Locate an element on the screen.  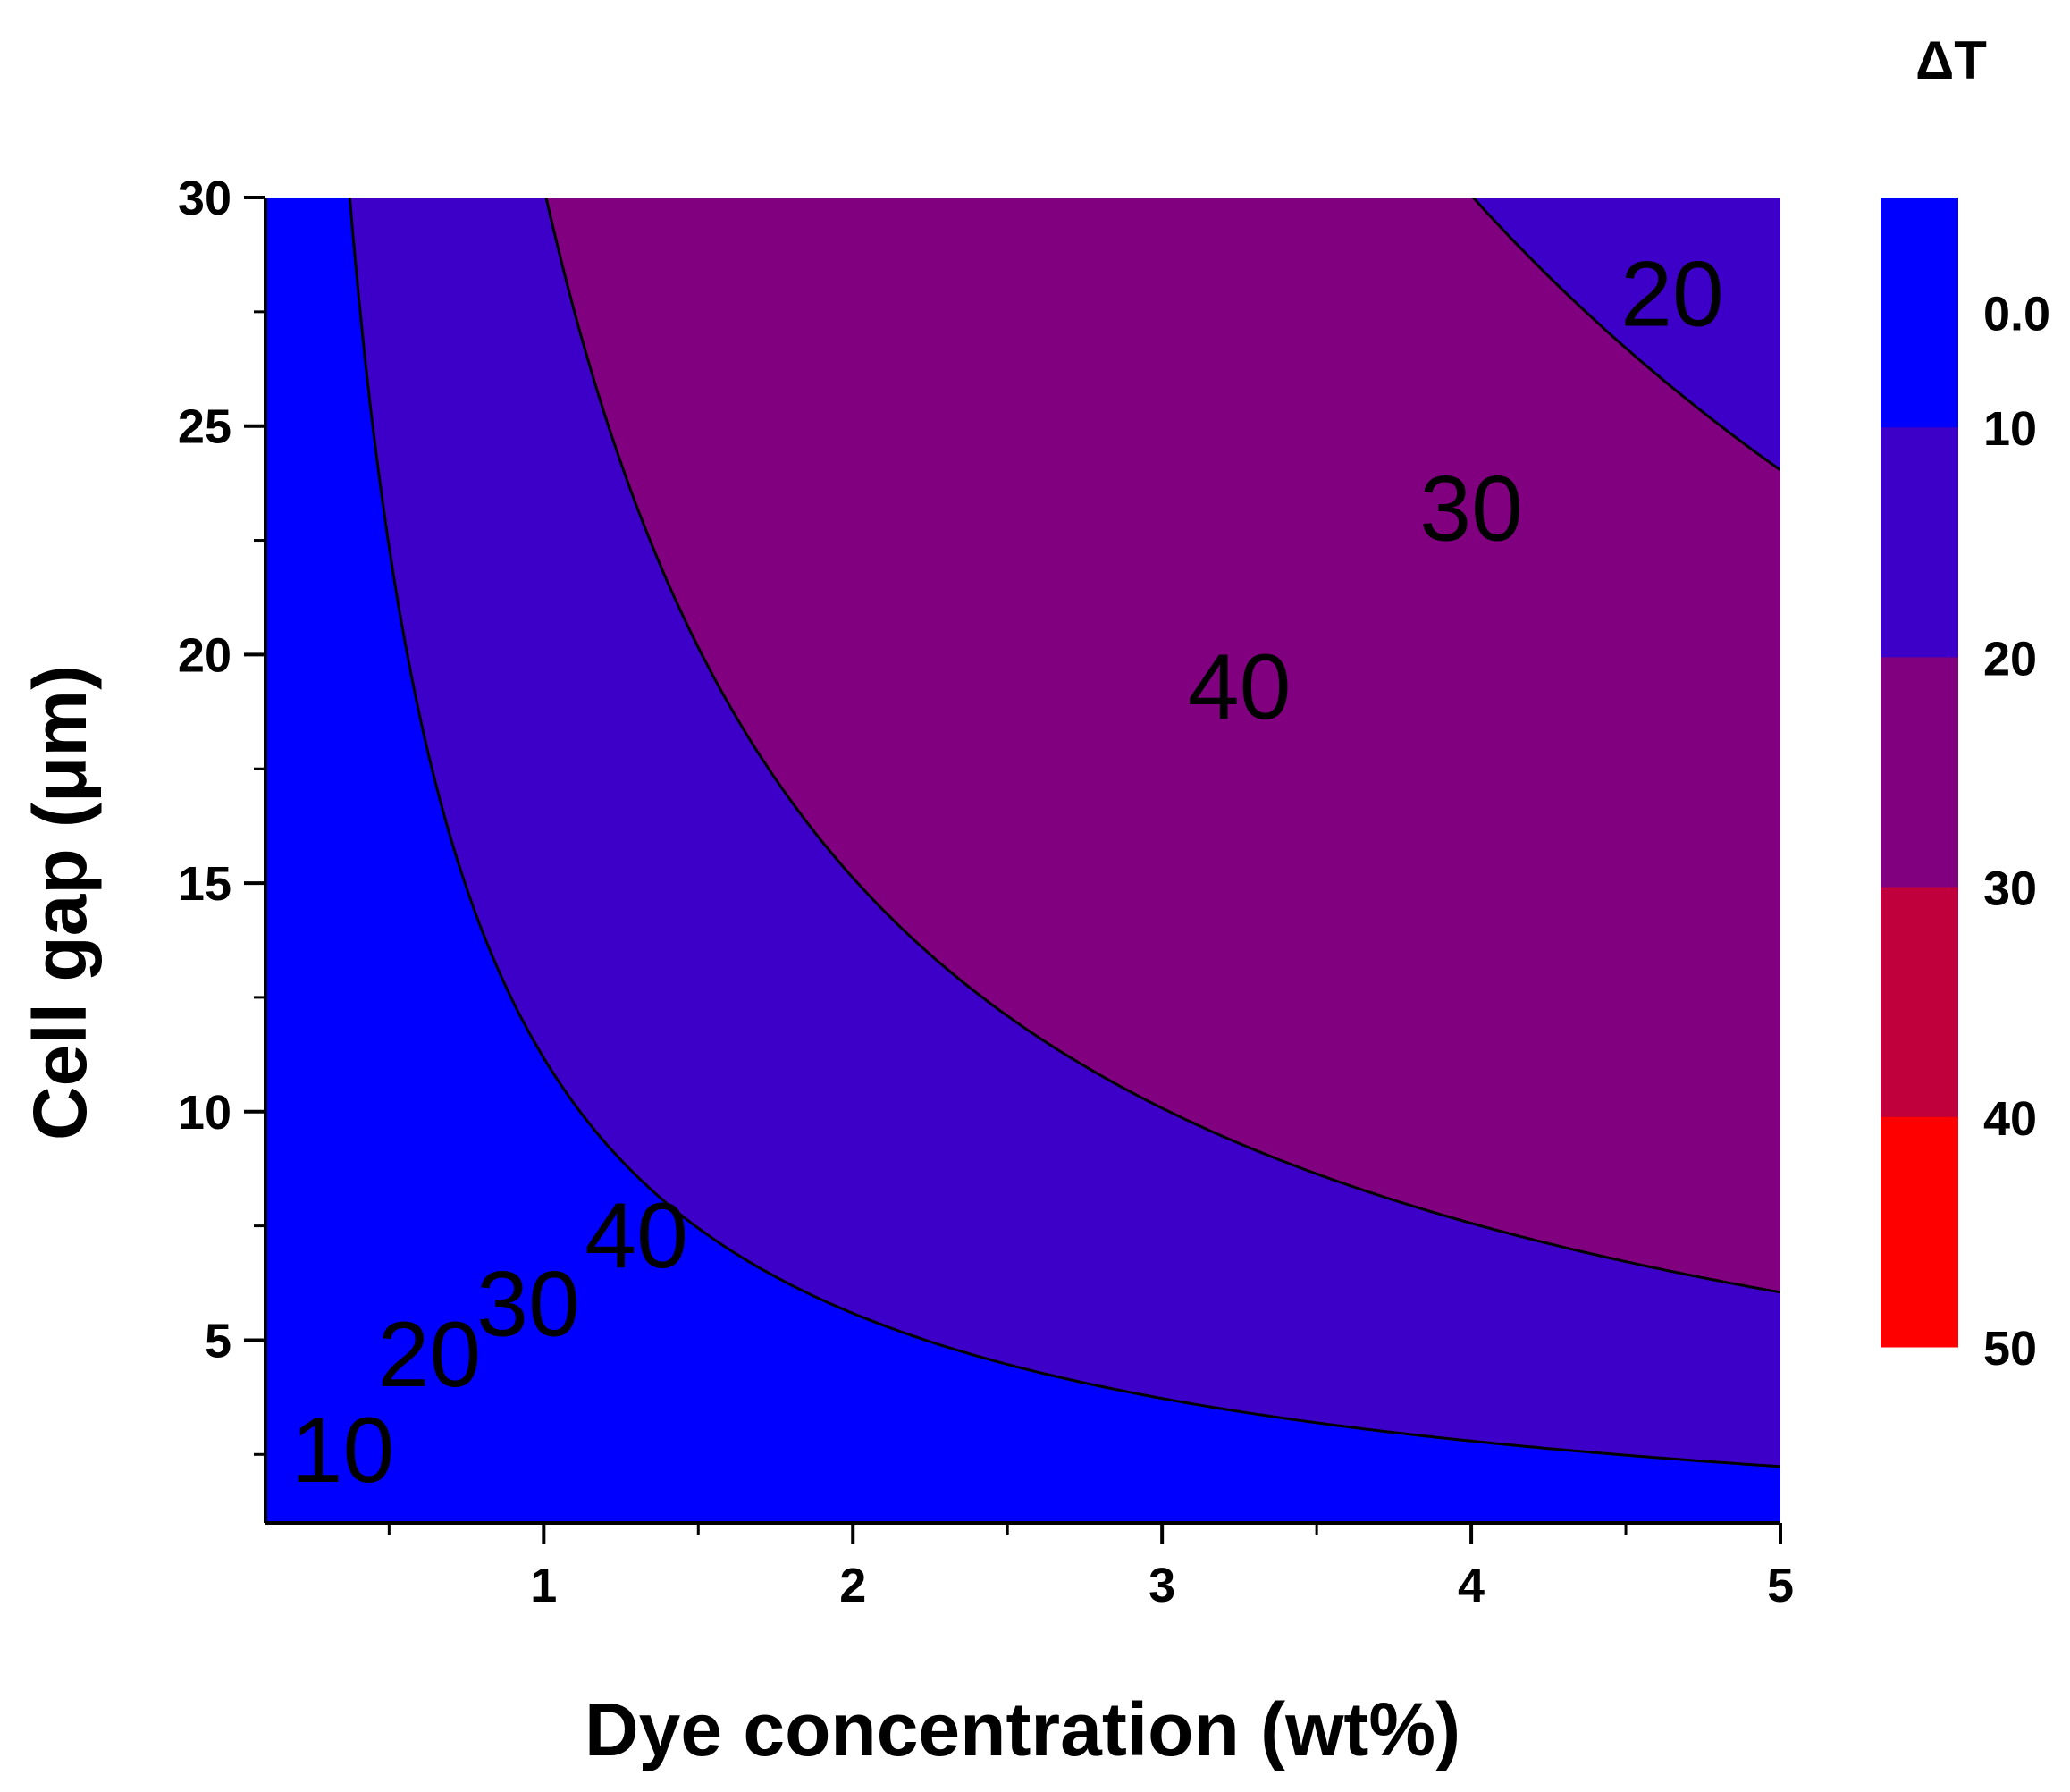
x-tick-label: 5 is located at coordinates (1780, 1585).